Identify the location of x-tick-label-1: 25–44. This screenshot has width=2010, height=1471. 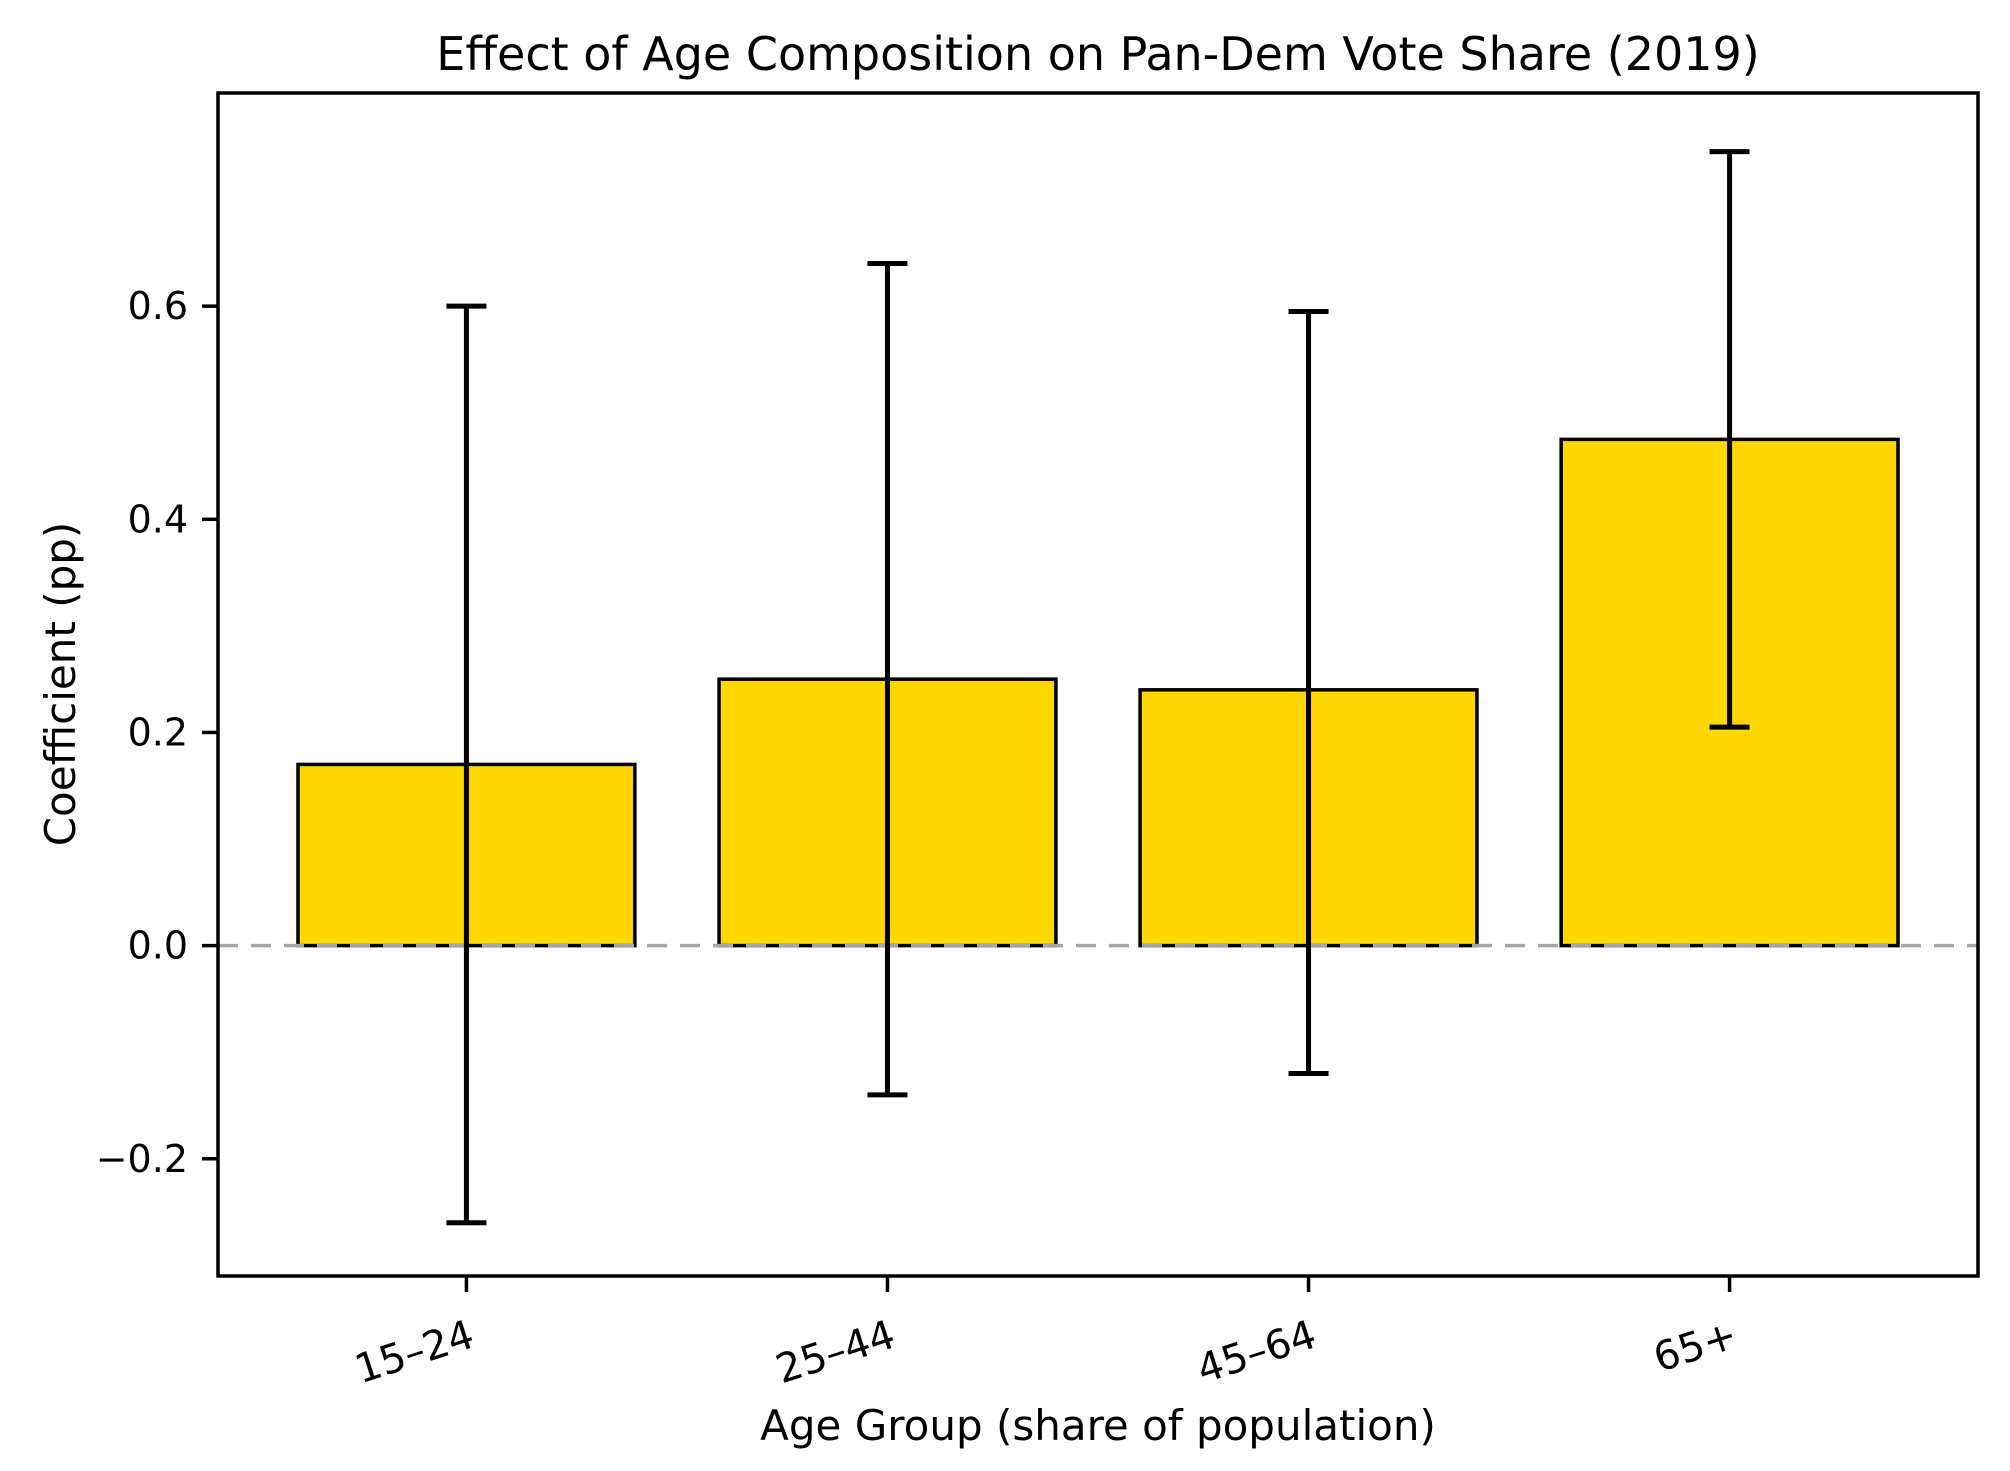
(836, 1352).